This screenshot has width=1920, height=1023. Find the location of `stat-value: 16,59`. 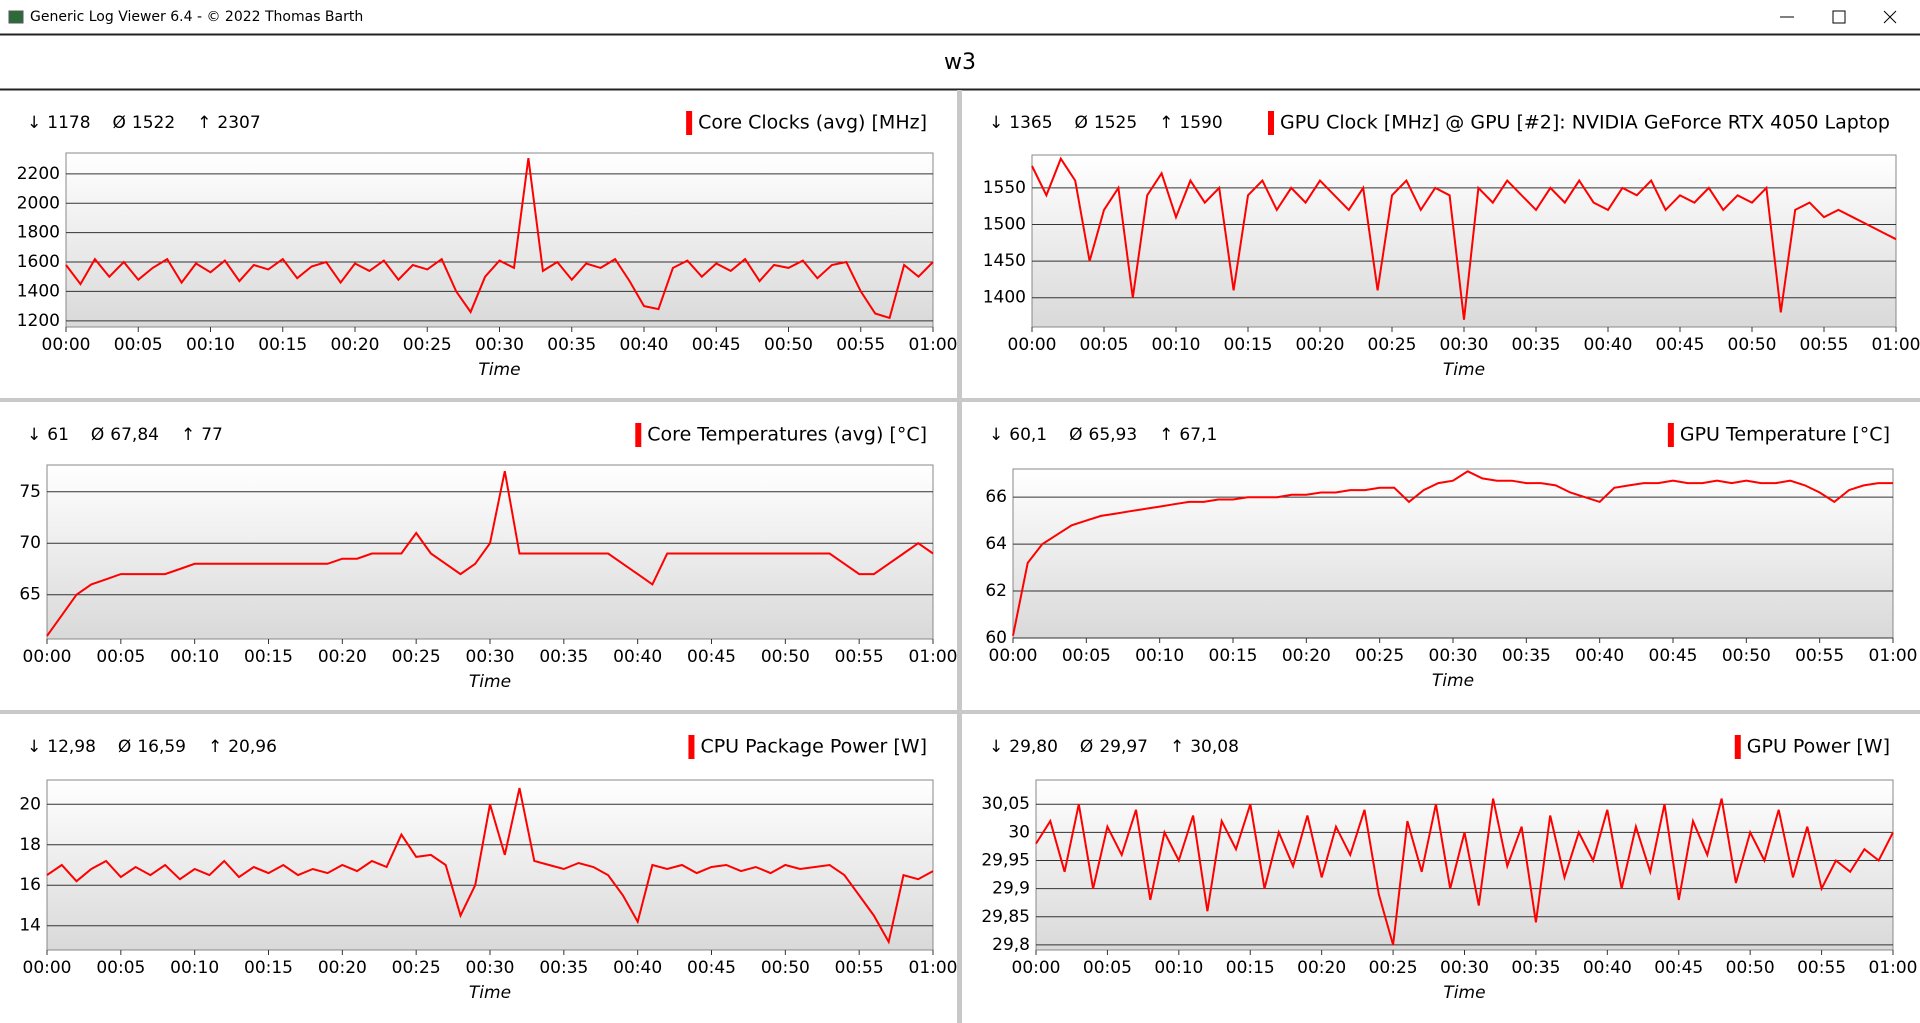

stat-value: 16,59 is located at coordinates (161, 747).